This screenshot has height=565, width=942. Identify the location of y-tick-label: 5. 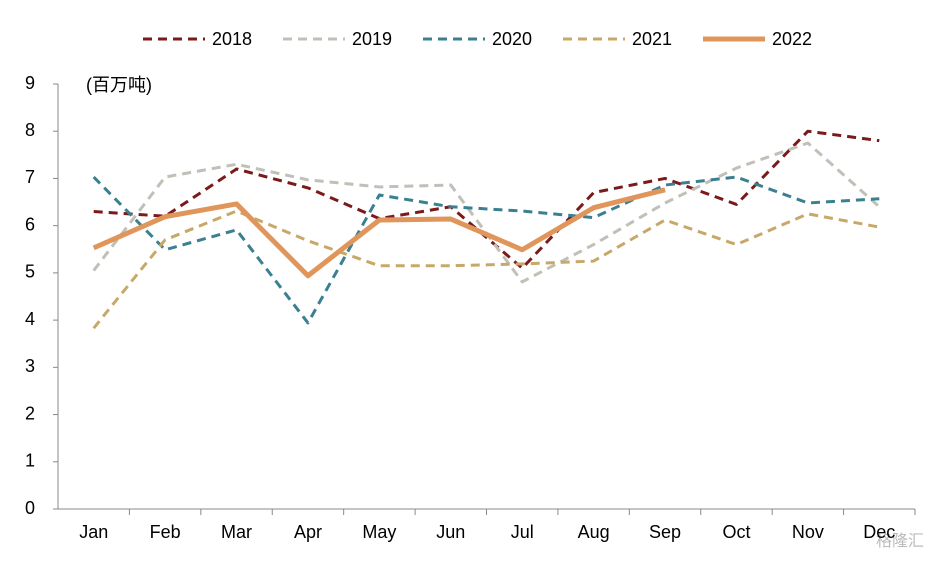
(30, 272).